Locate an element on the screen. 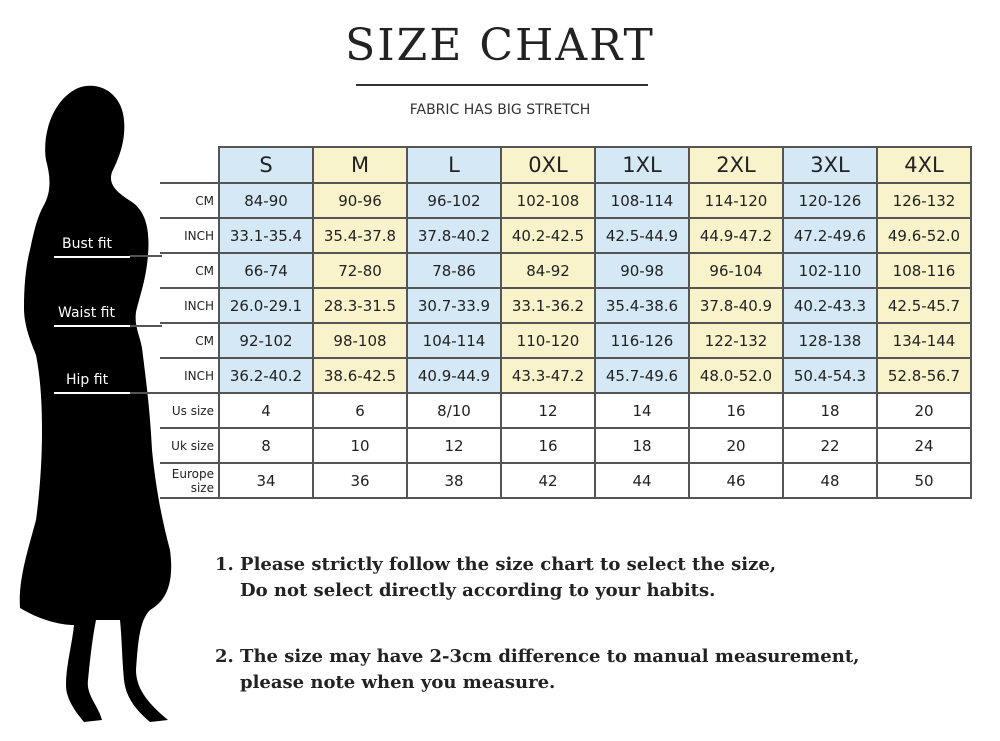 The height and width of the screenshot is (741, 1000). size-header: 2XL is located at coordinates (736, 165).